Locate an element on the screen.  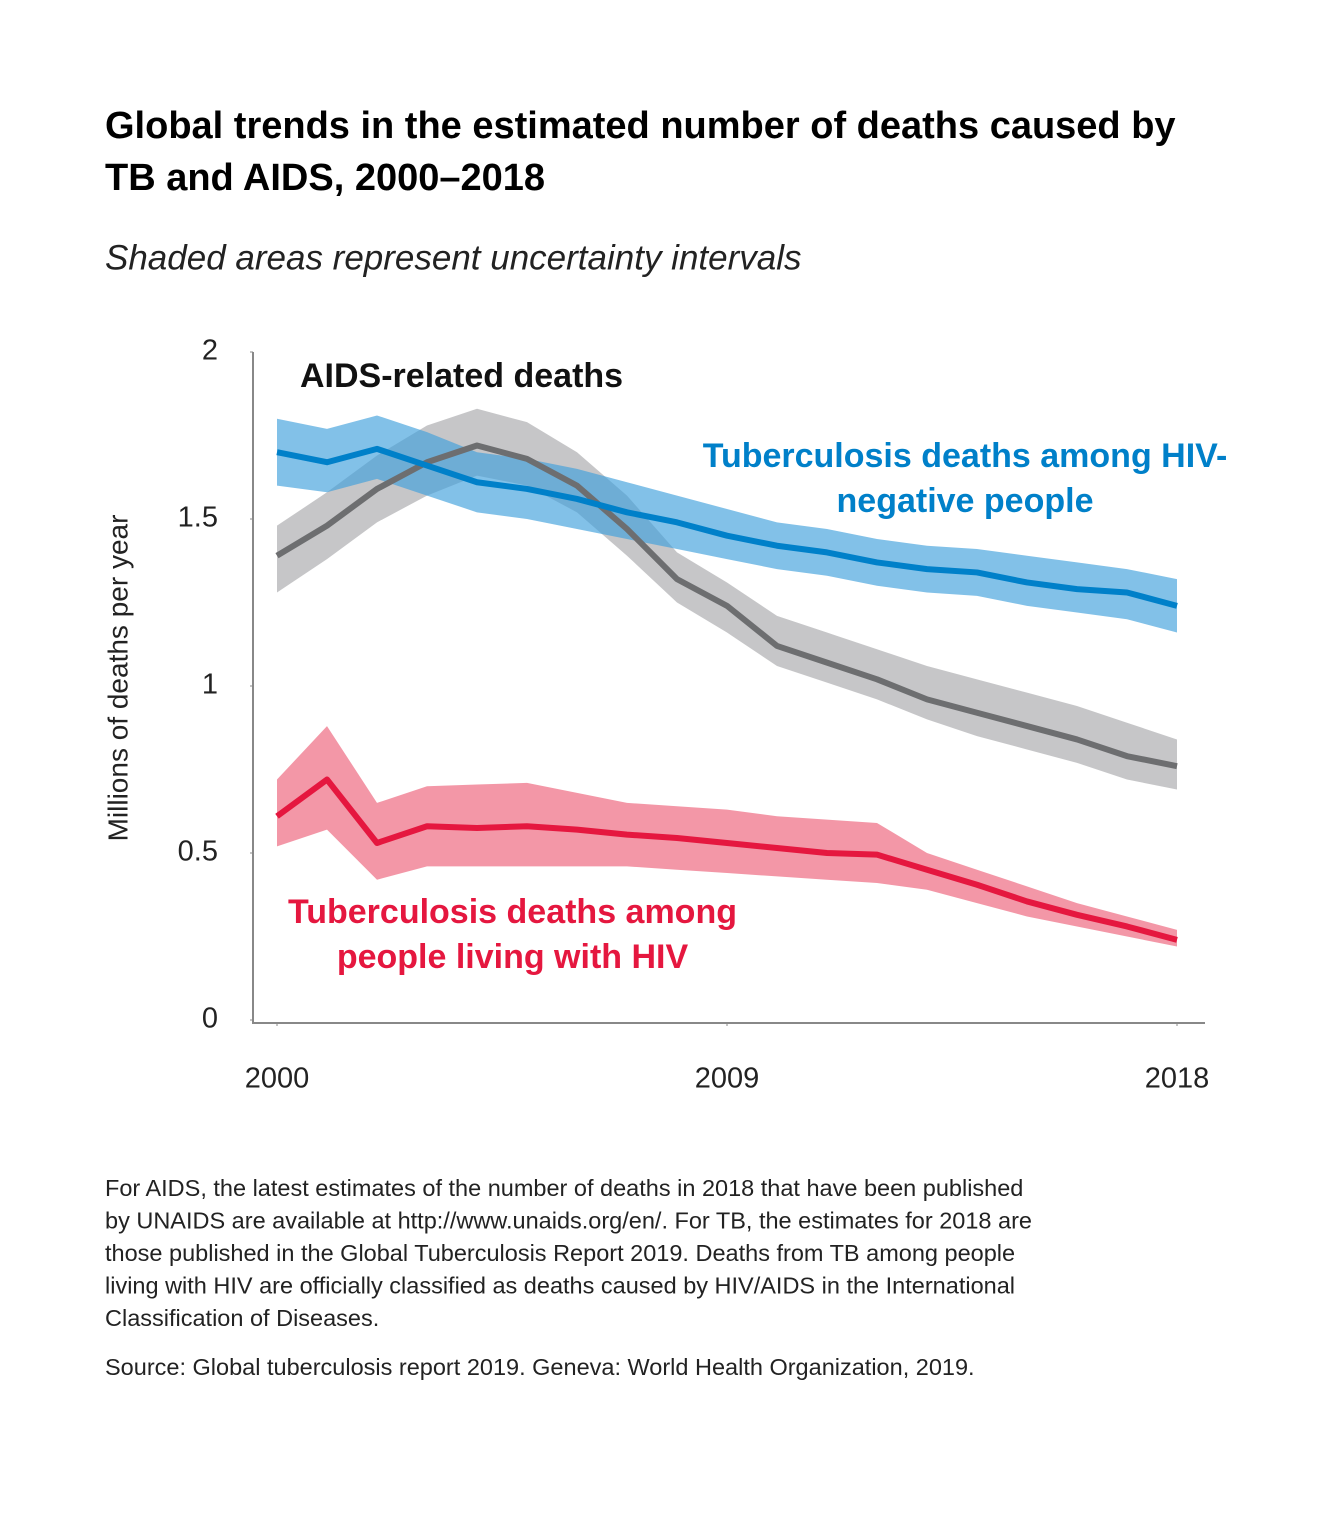
x-tick-label: 2018 is located at coordinates (1177, 1079).